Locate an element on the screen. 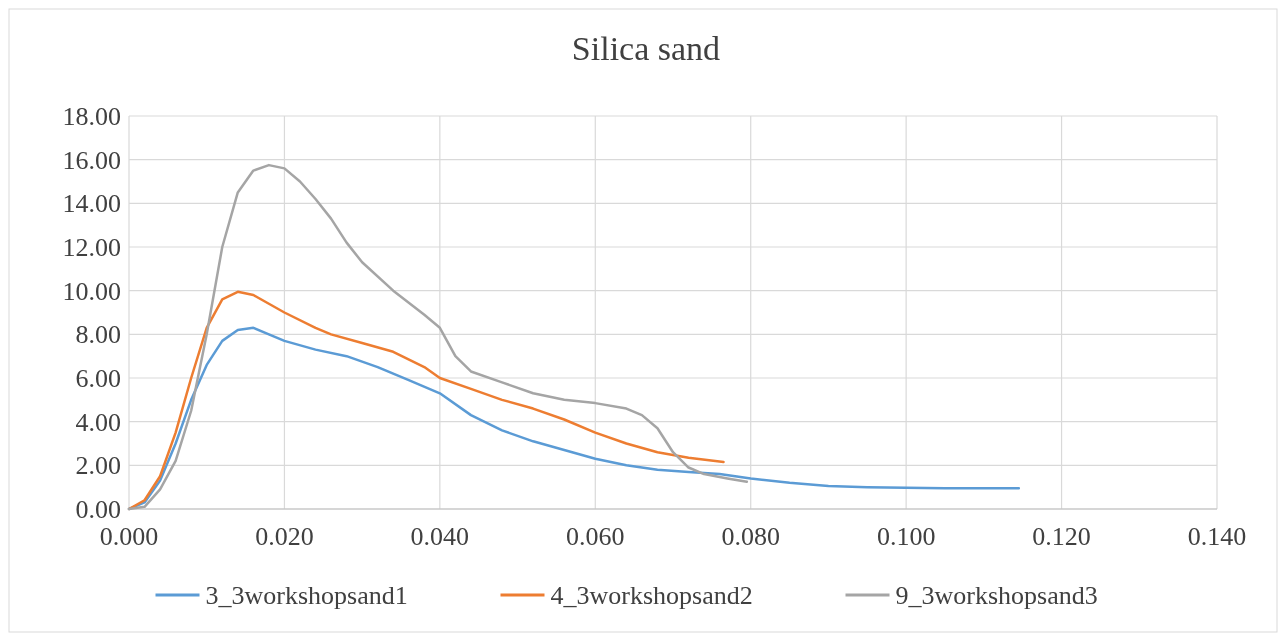 This screenshot has width=1286, height=641. x-tick-label: 0.000 is located at coordinates (129, 536).